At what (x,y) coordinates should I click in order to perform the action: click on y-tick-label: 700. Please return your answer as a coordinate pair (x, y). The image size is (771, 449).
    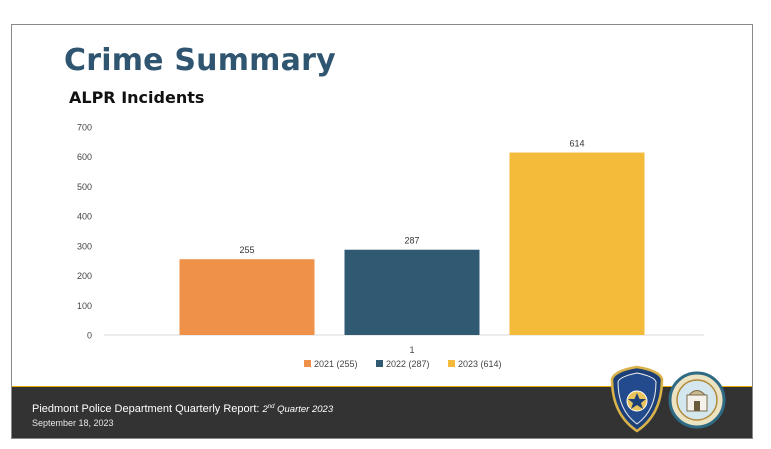
    Looking at the image, I should click on (84, 128).